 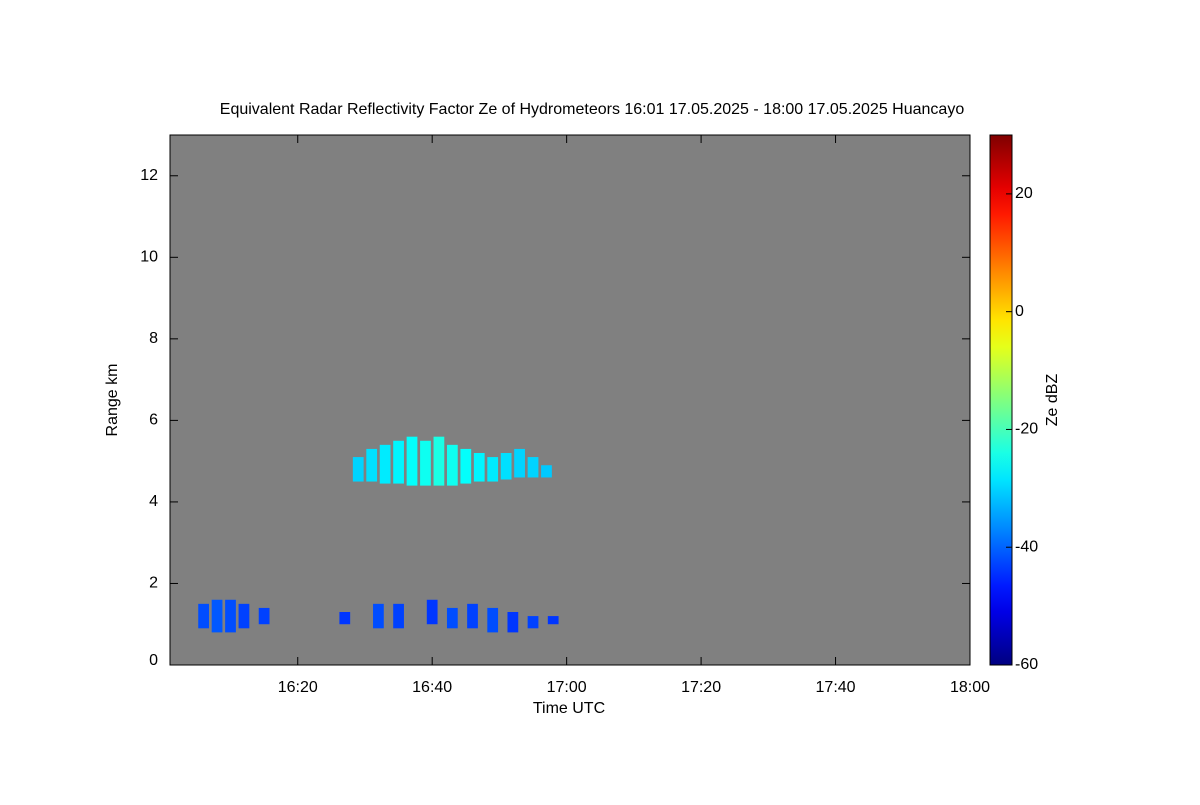 I want to click on x-tick-label: 16:20, so click(x=298, y=687).